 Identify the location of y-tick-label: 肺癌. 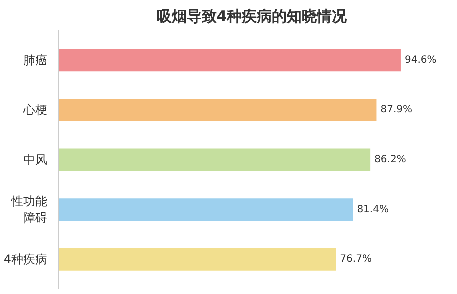
(36, 60).